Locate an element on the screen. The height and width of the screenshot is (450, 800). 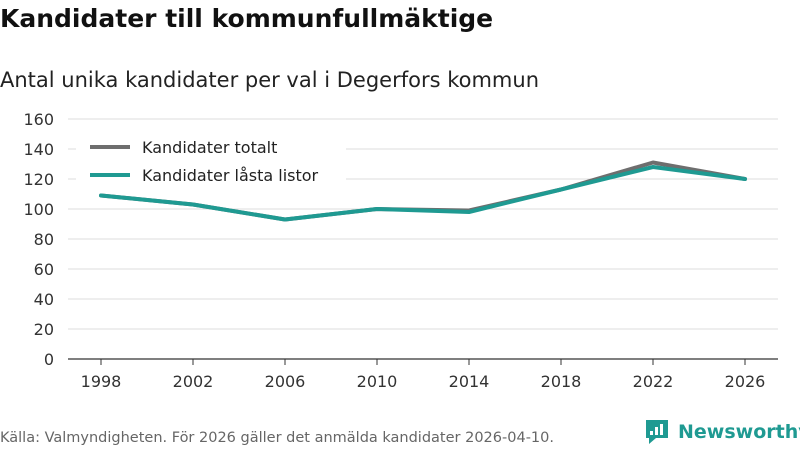
y-tick-label: 100 is located at coordinates (38, 209).